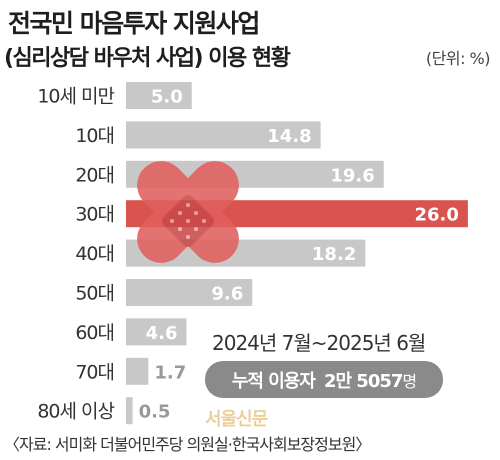 Image resolution: width=500 pixels, height=460 pixels. What do you see at coordinates (334, 254) in the screenshot?
I see `value-label: 18.2` at bounding box center [334, 254].